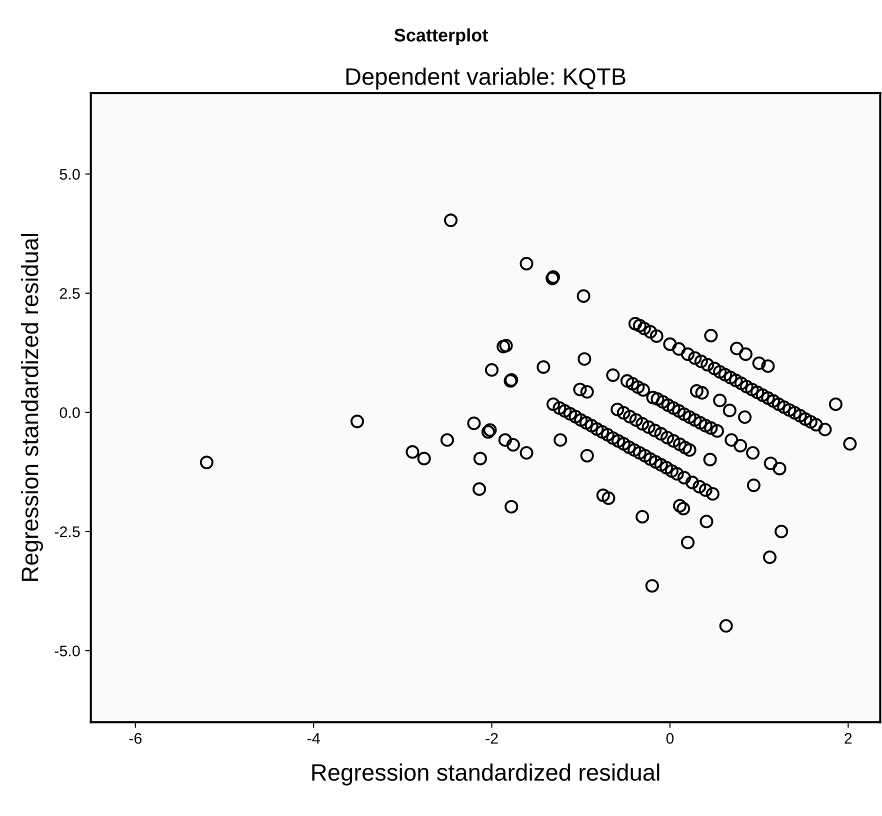  Describe the element at coordinates (135, 738) in the screenshot. I see `x-tick-label: -6` at that location.